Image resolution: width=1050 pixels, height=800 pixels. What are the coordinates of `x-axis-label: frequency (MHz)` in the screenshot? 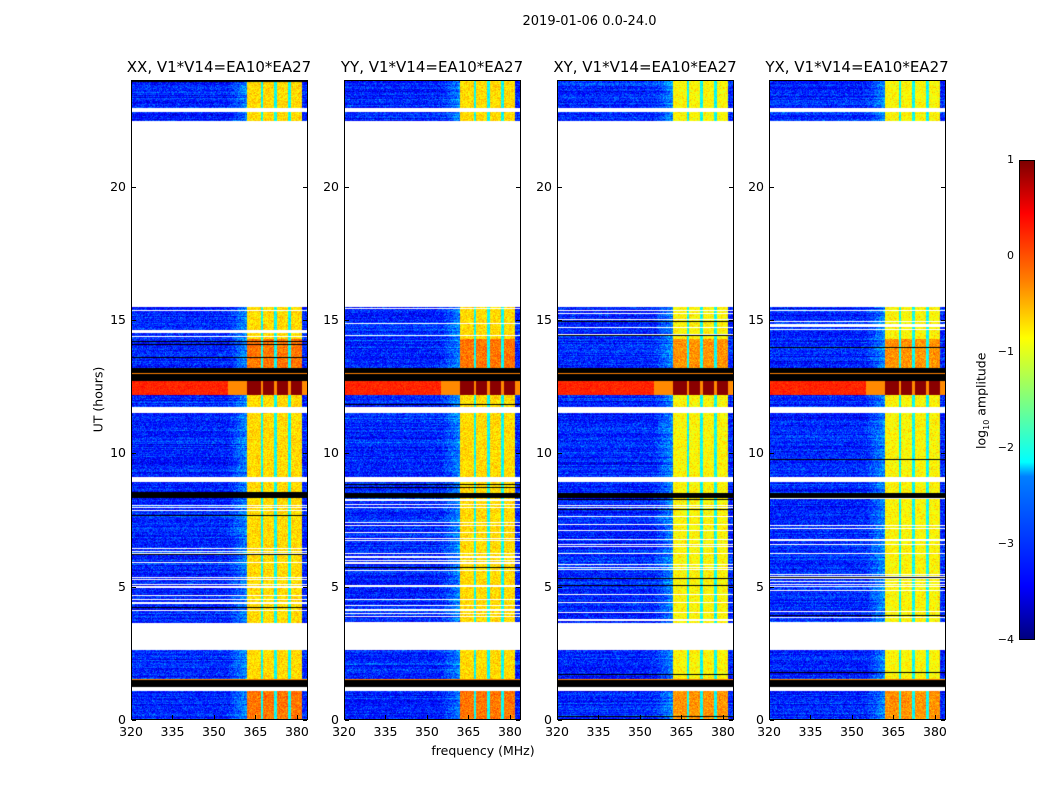 It's located at (483, 750).